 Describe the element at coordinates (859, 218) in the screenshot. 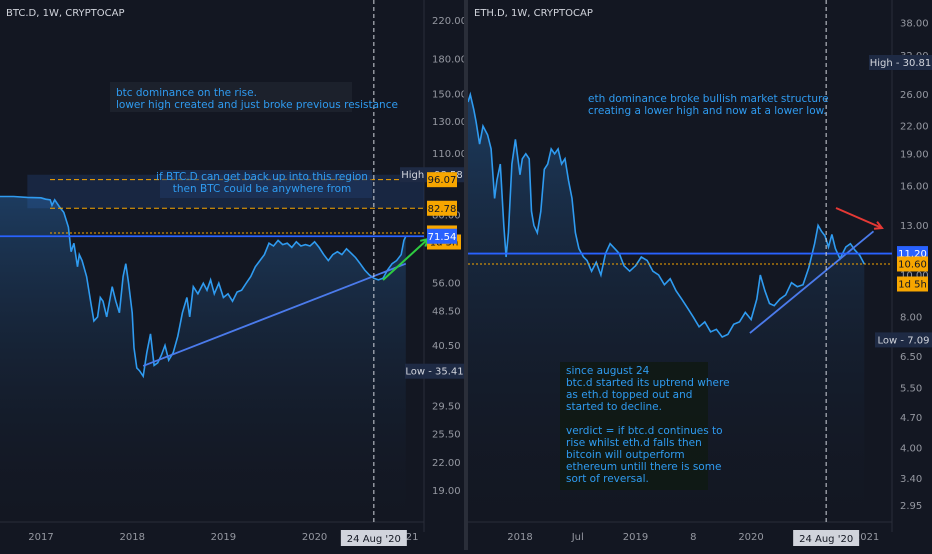

I see `red-arrow` at that location.